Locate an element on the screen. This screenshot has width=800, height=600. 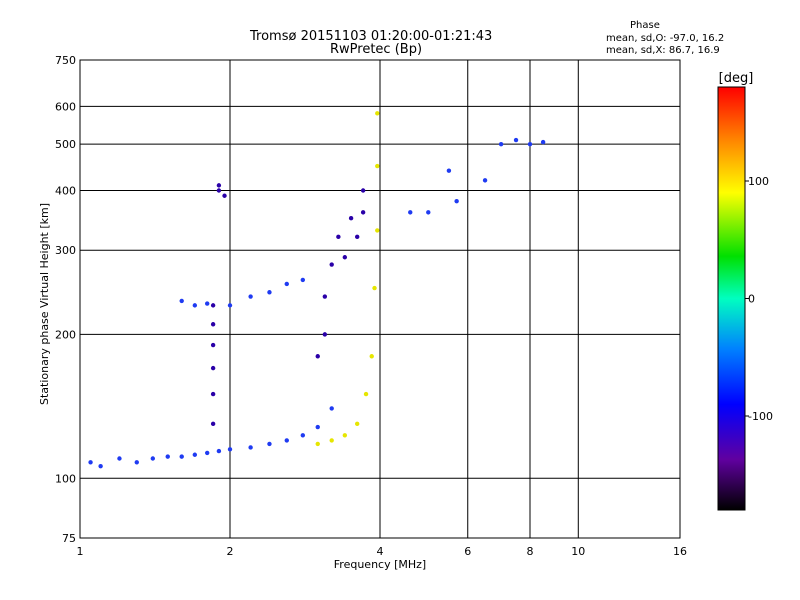
colorbar is located at coordinates (731, 298).